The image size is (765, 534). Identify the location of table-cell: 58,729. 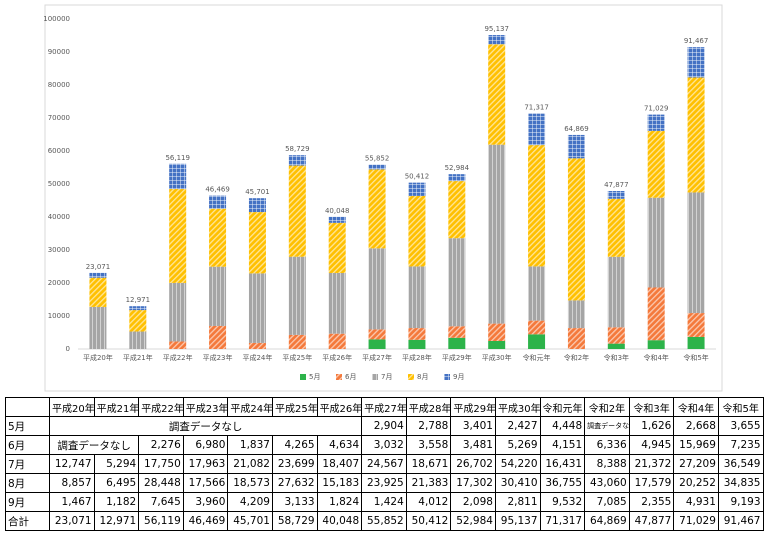
(294, 521).